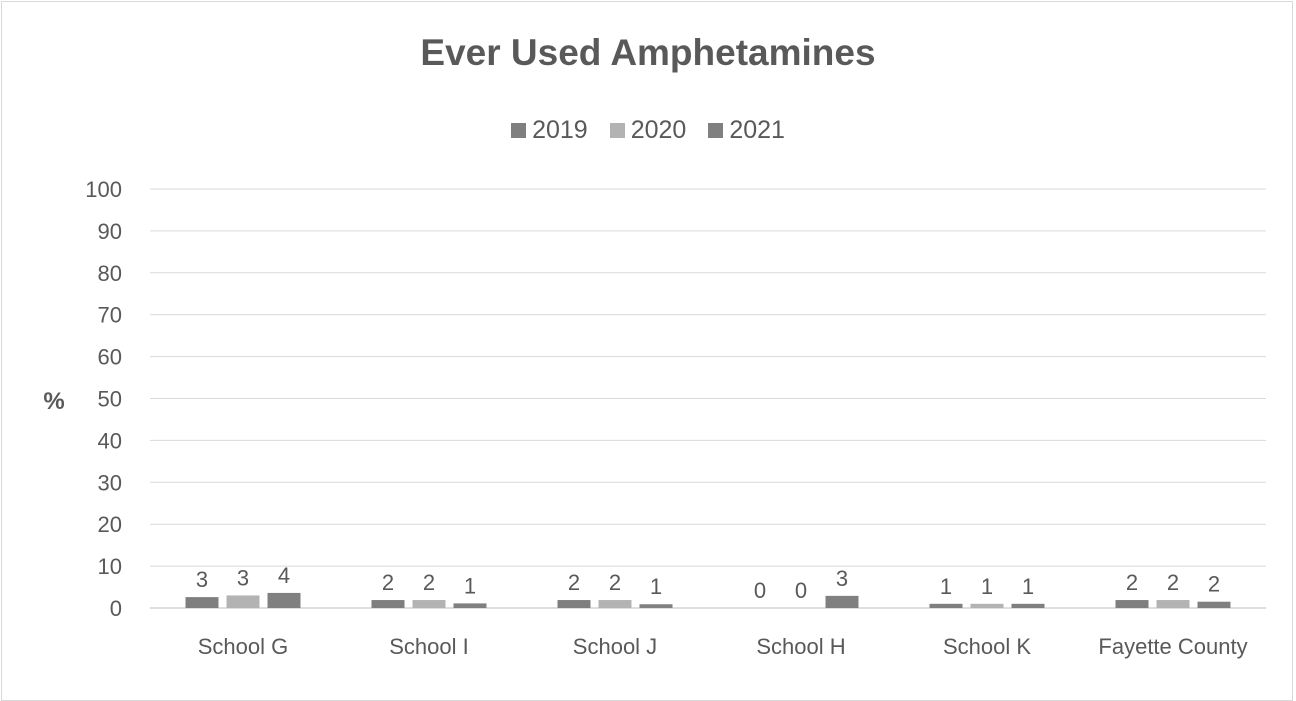 The image size is (1296, 701). I want to click on legend-item-2020: 2020, so click(648, 130).